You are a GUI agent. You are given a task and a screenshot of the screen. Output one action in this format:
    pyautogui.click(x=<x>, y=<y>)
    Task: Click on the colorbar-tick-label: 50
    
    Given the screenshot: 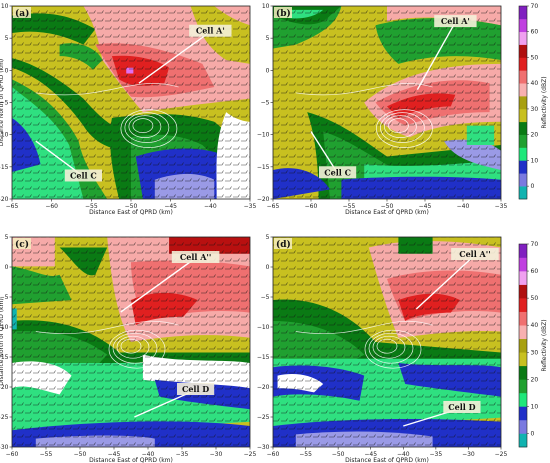 What is the action you would take?
    pyautogui.click(x=535, y=298)
    